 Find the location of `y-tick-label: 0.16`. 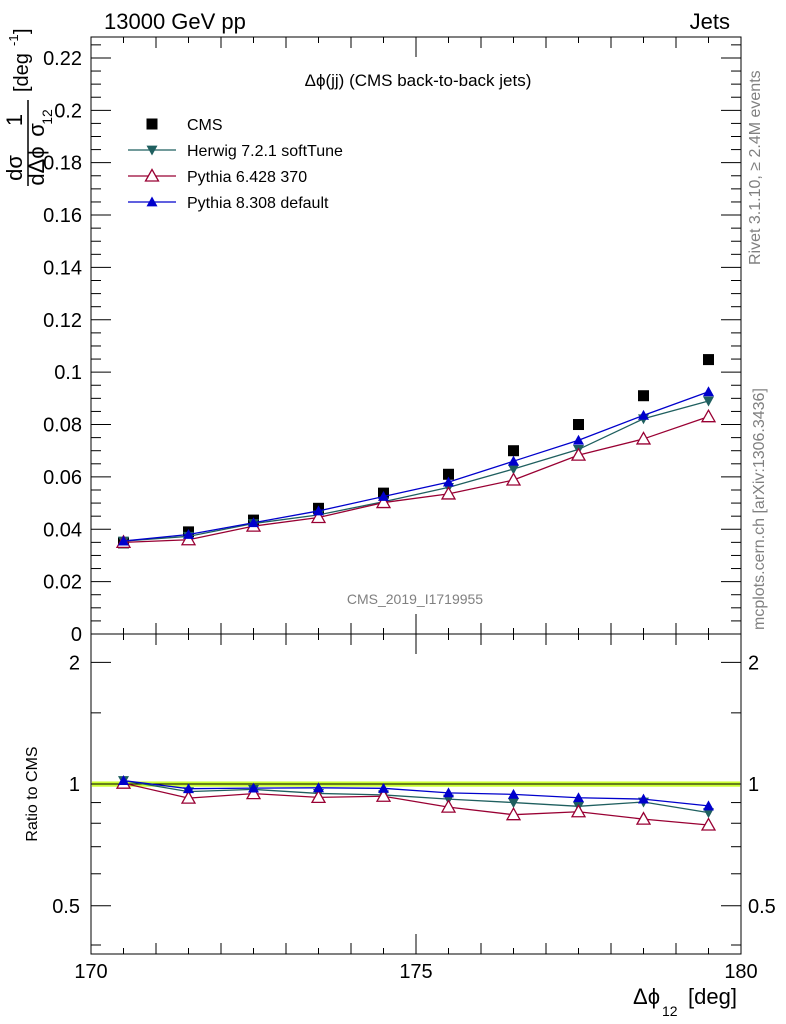

y-tick-label: 0.16 is located at coordinates (62, 216).